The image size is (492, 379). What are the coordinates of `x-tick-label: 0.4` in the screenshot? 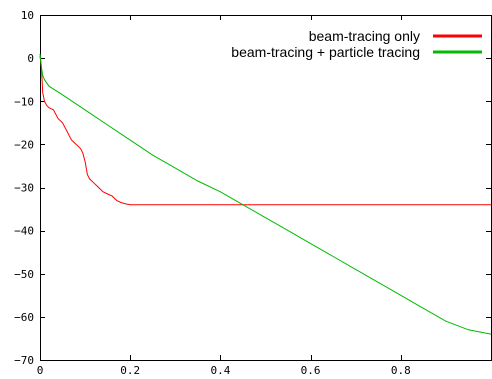 It's located at (220, 370).